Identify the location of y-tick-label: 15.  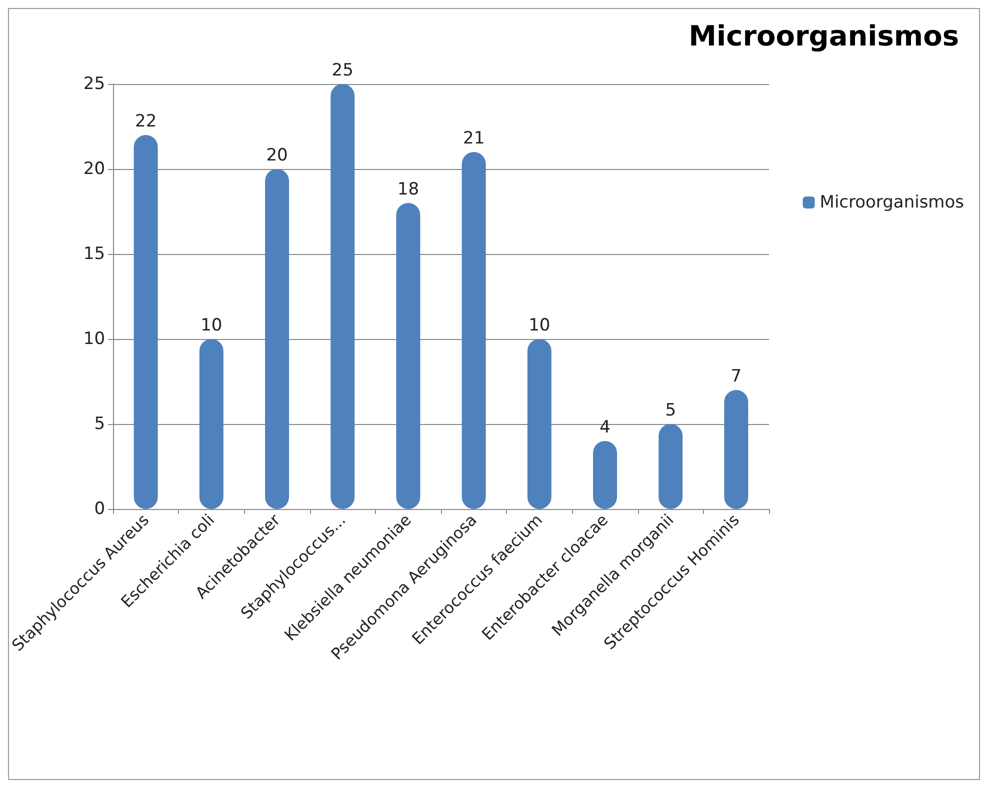
(94, 254).